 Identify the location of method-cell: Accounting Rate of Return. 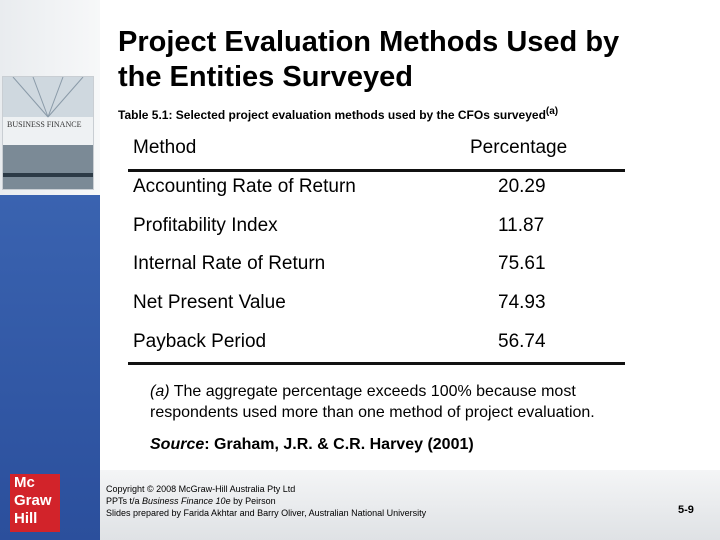
(244, 186).